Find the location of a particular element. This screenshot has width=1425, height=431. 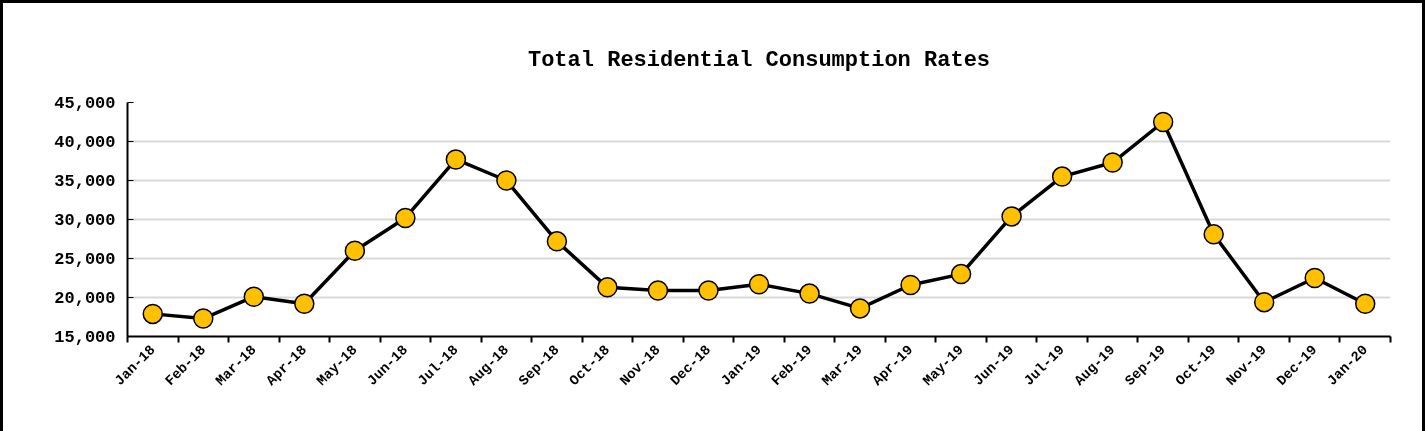

y-tick-label: 15,000 is located at coordinates (85, 337).